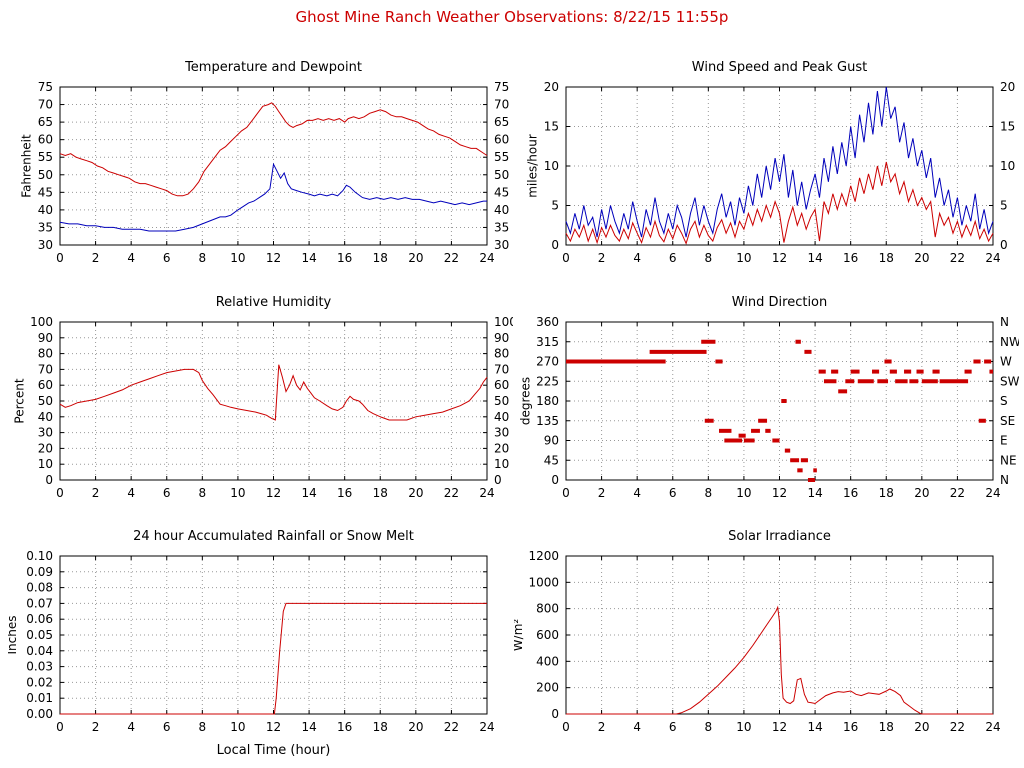 This screenshot has height=768, width=1024. What do you see at coordinates (273, 149) in the screenshot?
I see `temperature-line` at bounding box center [273, 149].